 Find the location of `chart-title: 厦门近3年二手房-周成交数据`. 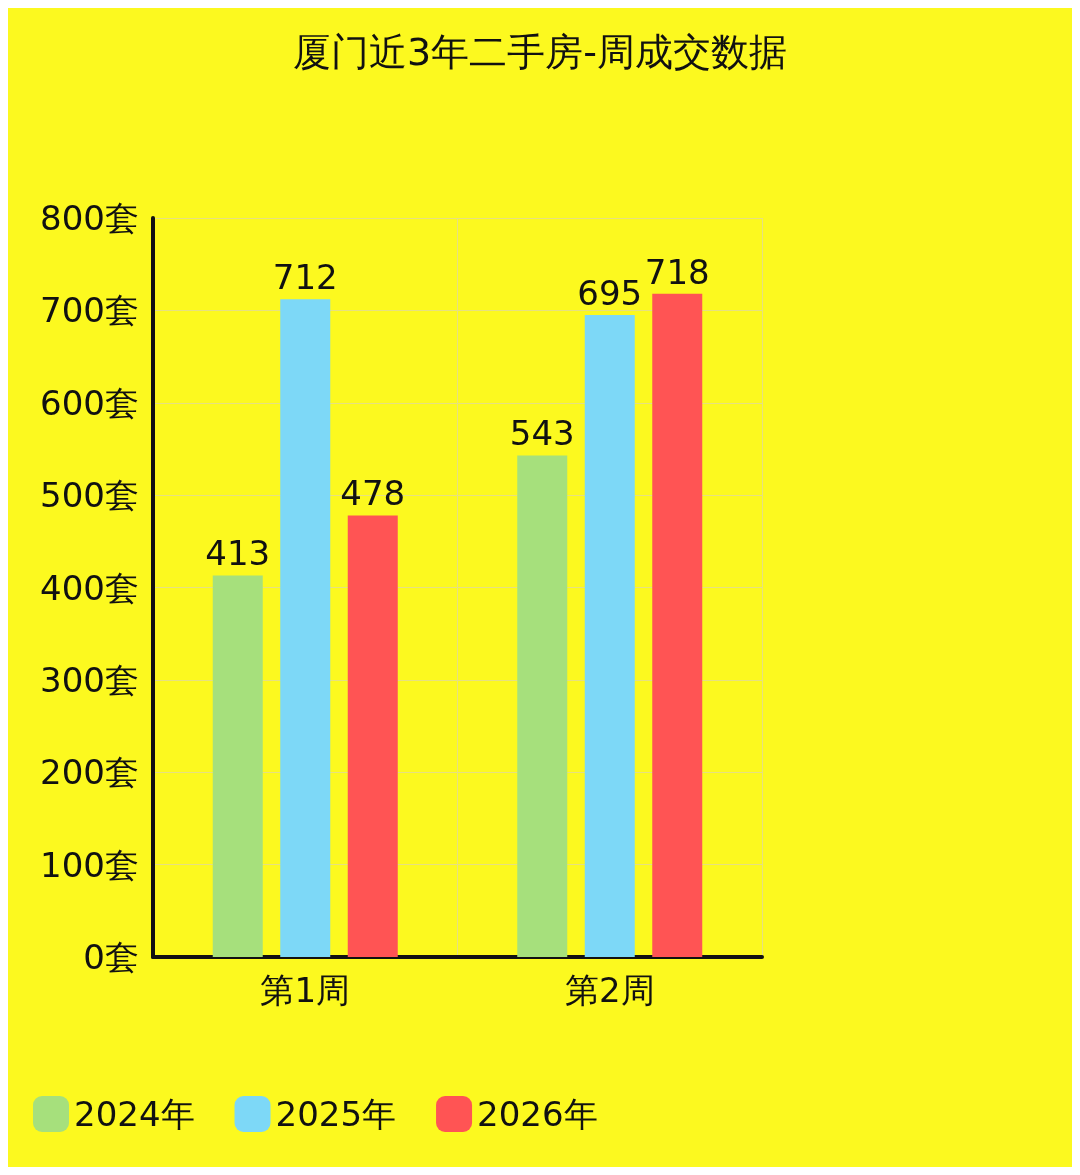

chart-title: 厦门近3年二手房-周成交数据 is located at coordinates (540, 52).